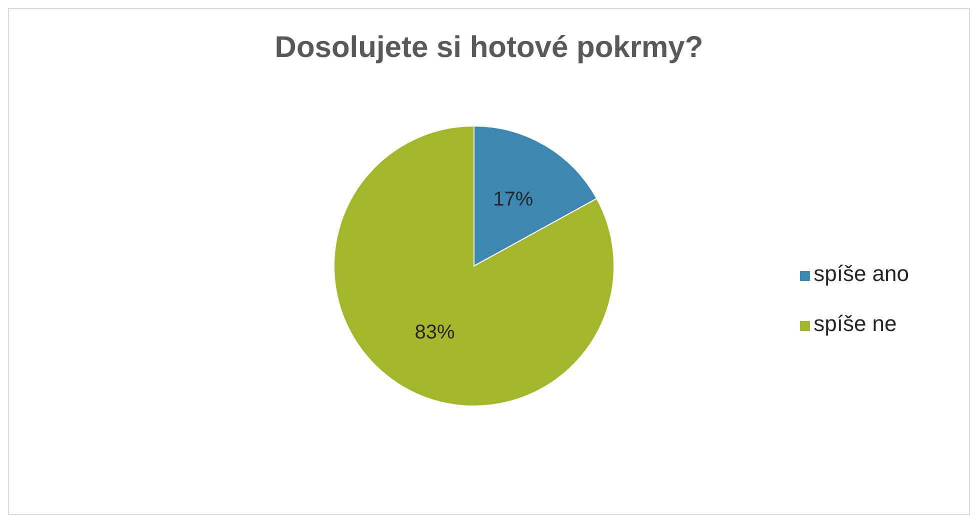 The width and height of the screenshot is (979, 524). Describe the element at coordinates (855, 323) in the screenshot. I see `legend-label: spíše ne` at that location.